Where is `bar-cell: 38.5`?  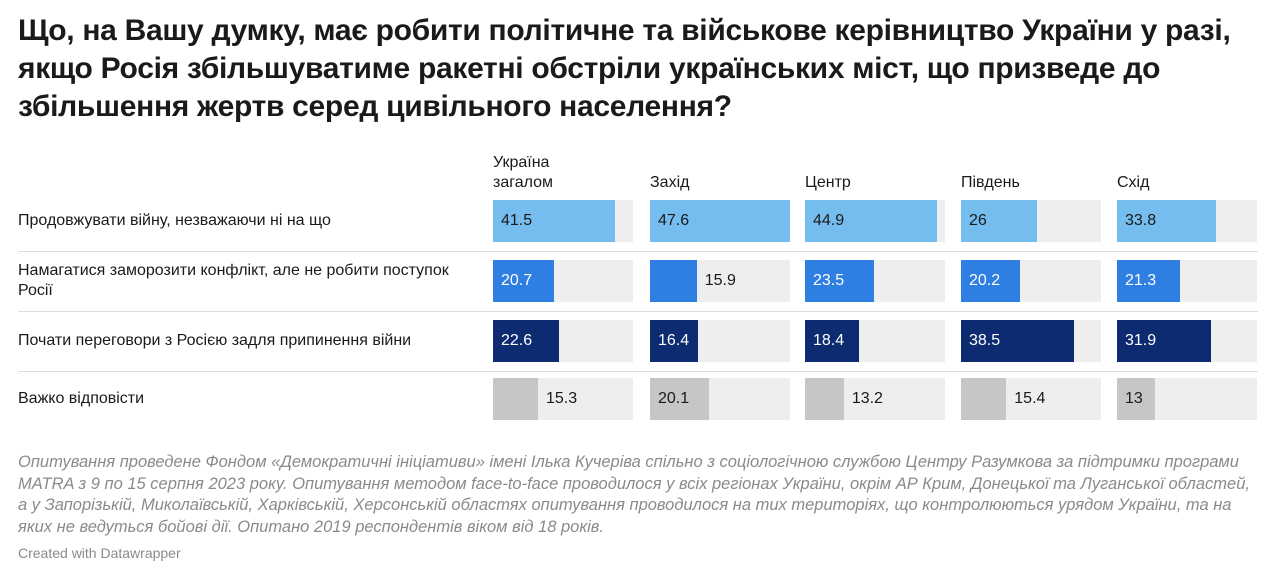 bar-cell: 38.5 is located at coordinates (1031, 341).